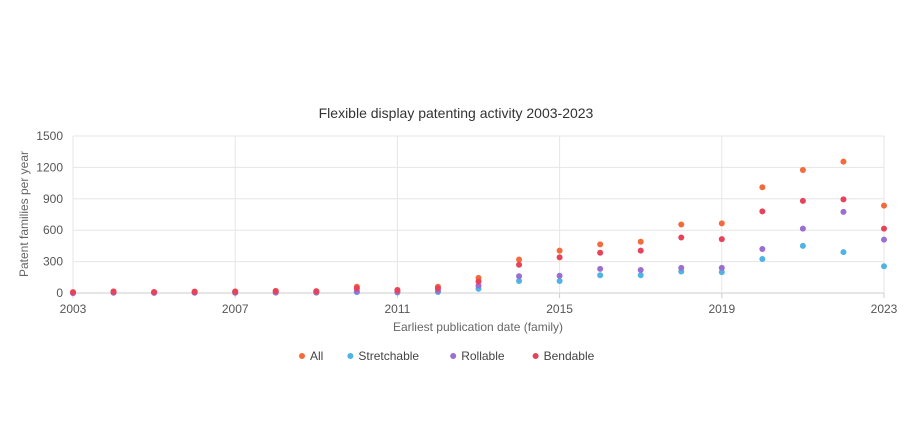  I want to click on legend-label: Bendable, so click(569, 356).